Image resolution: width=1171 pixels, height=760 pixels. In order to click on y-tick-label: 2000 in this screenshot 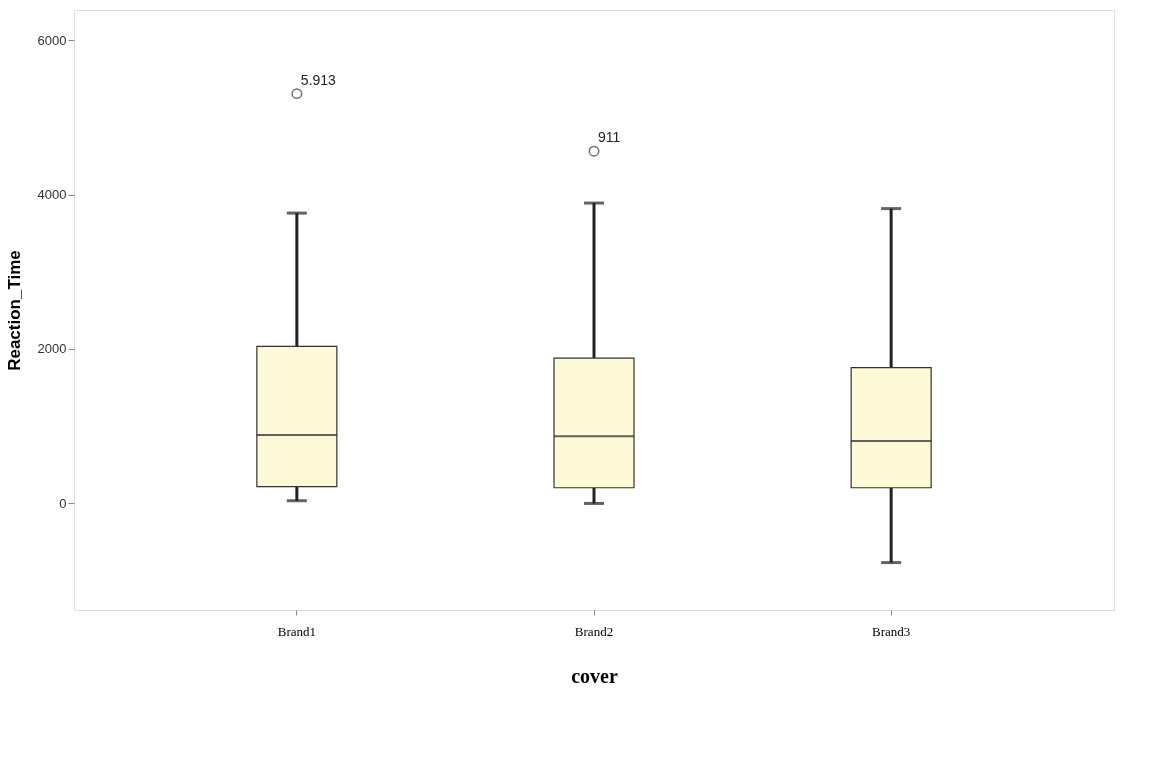, I will do `click(52, 349)`.